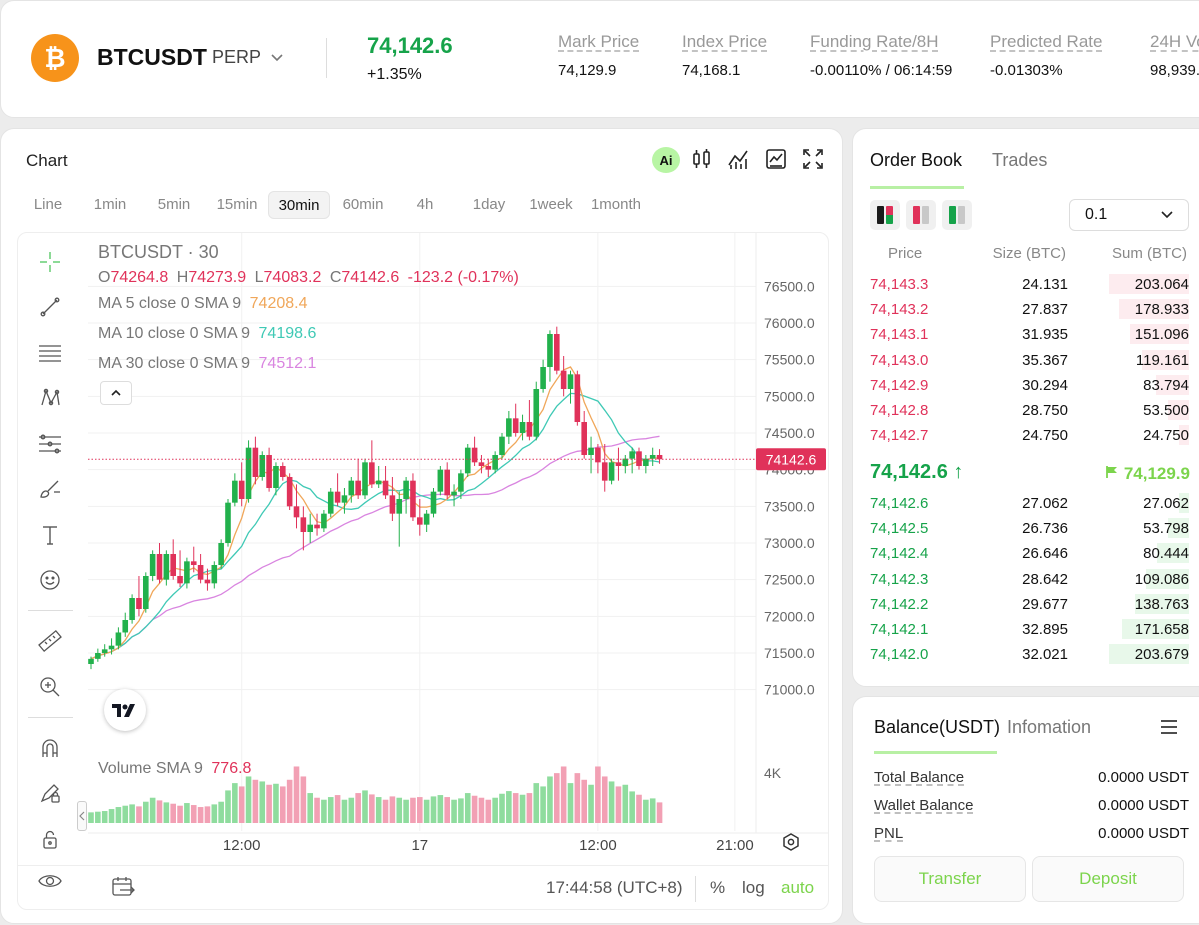 The image size is (1199, 925). What do you see at coordinates (48, 204) in the screenshot?
I see `timeframe-line: Line` at bounding box center [48, 204].